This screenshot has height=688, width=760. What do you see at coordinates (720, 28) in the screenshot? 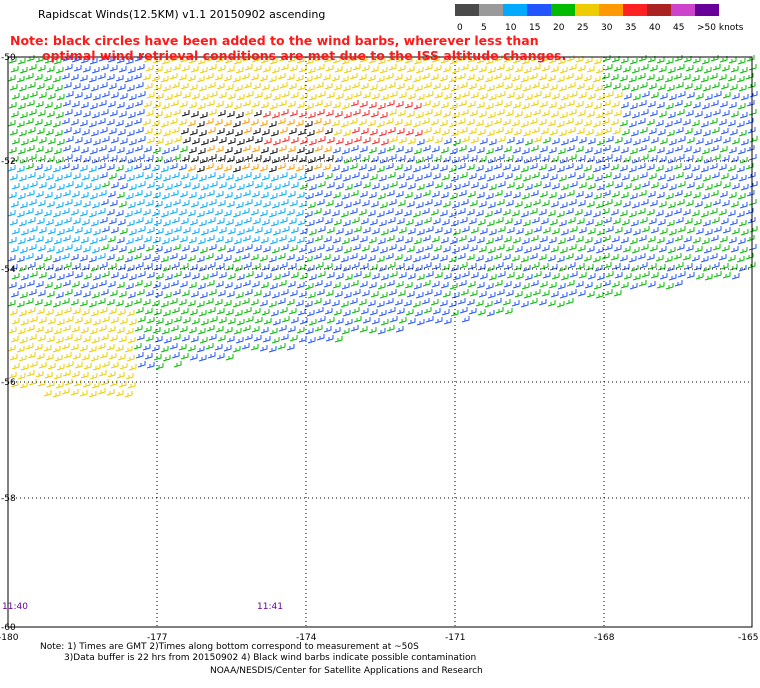
I see `legend-label: >50 knots` at bounding box center [720, 28].